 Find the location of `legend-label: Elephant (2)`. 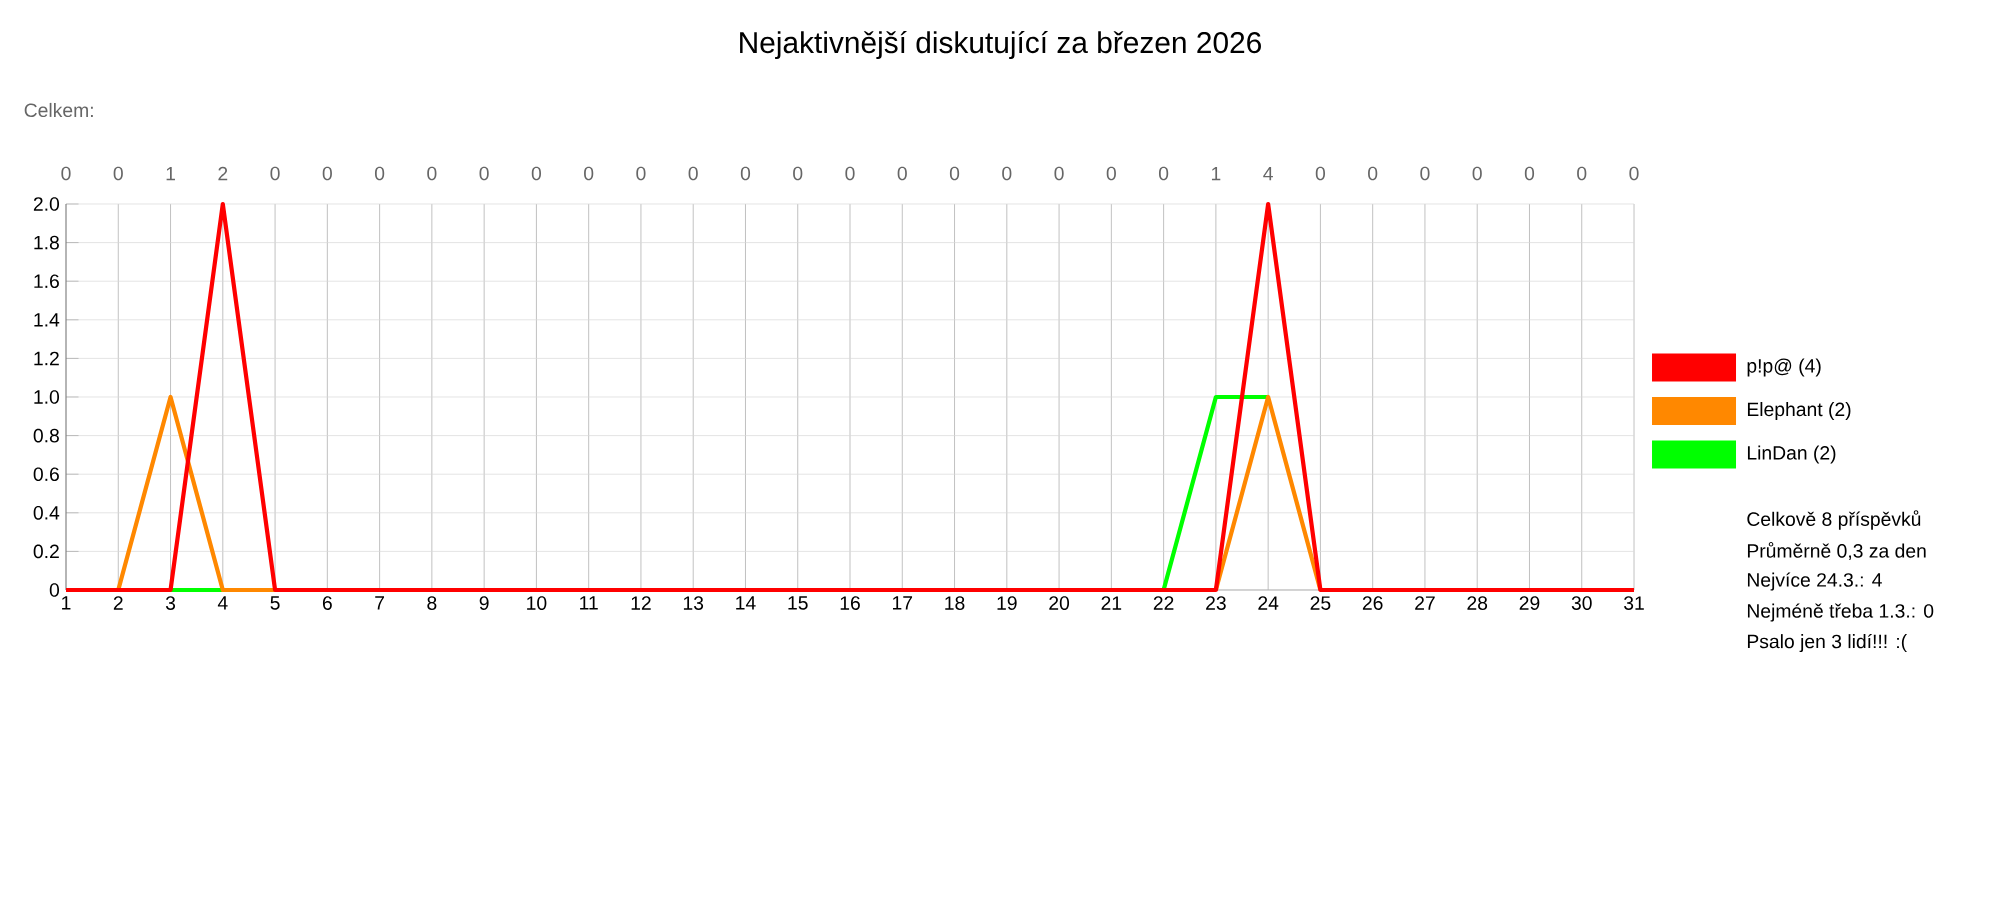

legend-label: Elephant (2) is located at coordinates (1799, 411).